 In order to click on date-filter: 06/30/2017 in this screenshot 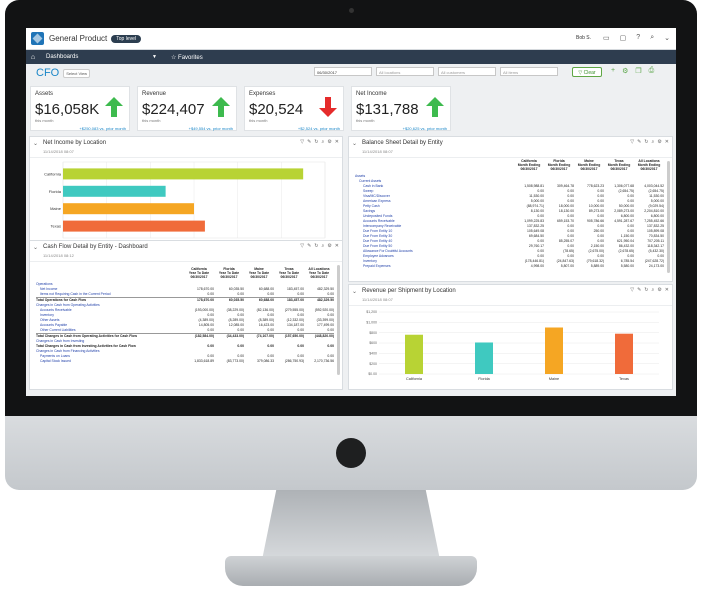, I will do `click(343, 71)`.